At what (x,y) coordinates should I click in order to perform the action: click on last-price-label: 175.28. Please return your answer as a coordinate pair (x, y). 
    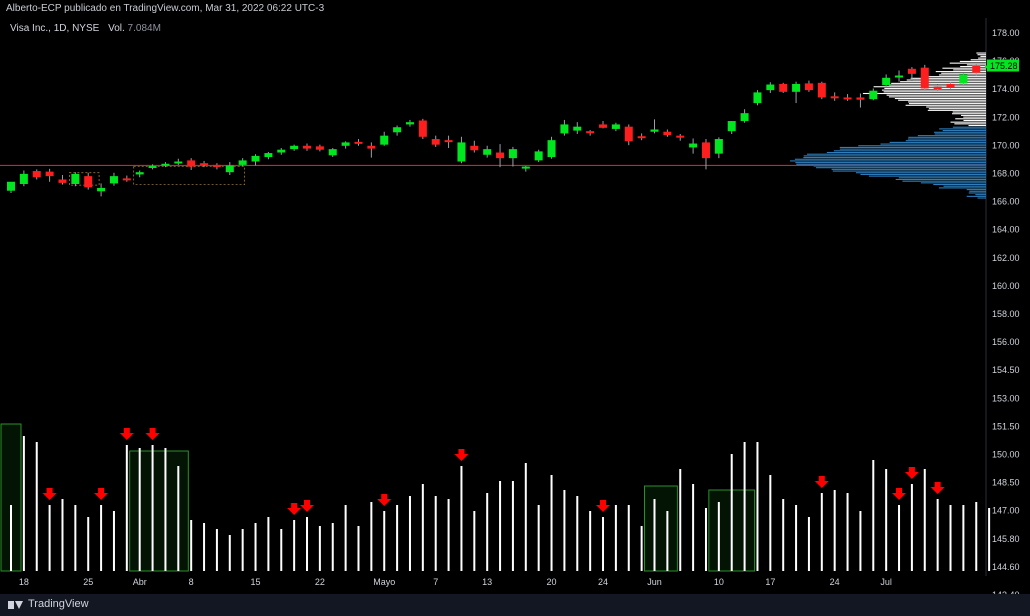
    Looking at the image, I should click on (1004, 66).